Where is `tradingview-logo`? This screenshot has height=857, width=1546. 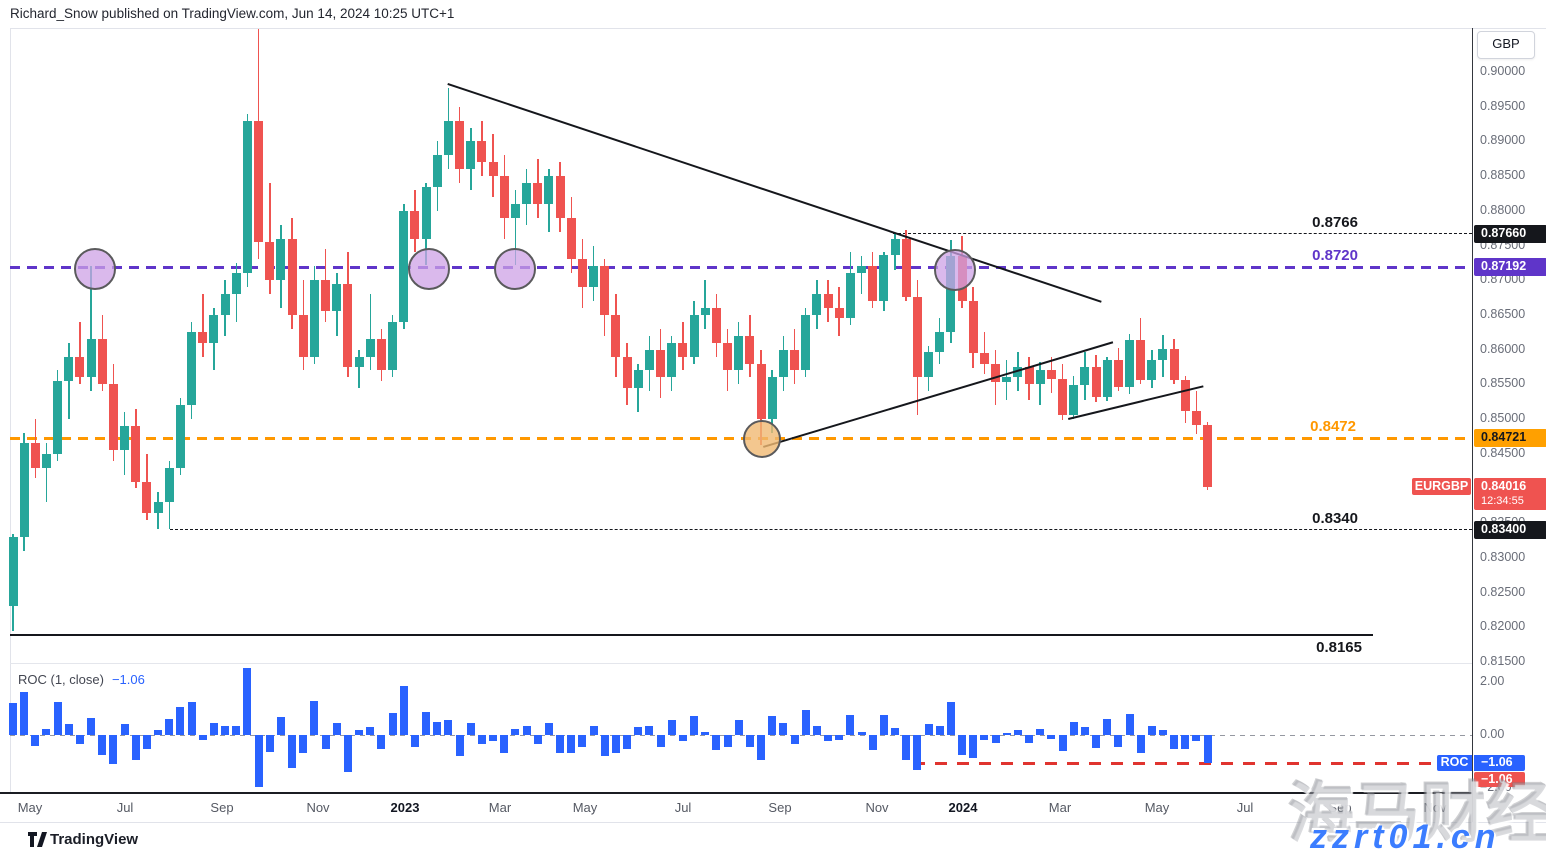 tradingview-logo is located at coordinates (37, 840).